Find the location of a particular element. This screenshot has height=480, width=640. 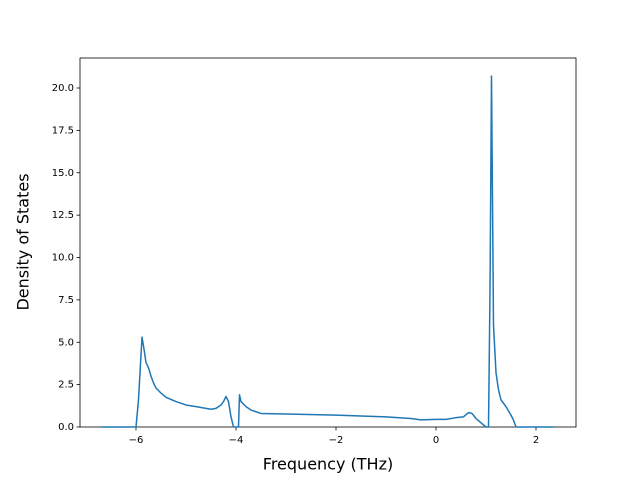

x-tick-label: 2 is located at coordinates (536, 440).